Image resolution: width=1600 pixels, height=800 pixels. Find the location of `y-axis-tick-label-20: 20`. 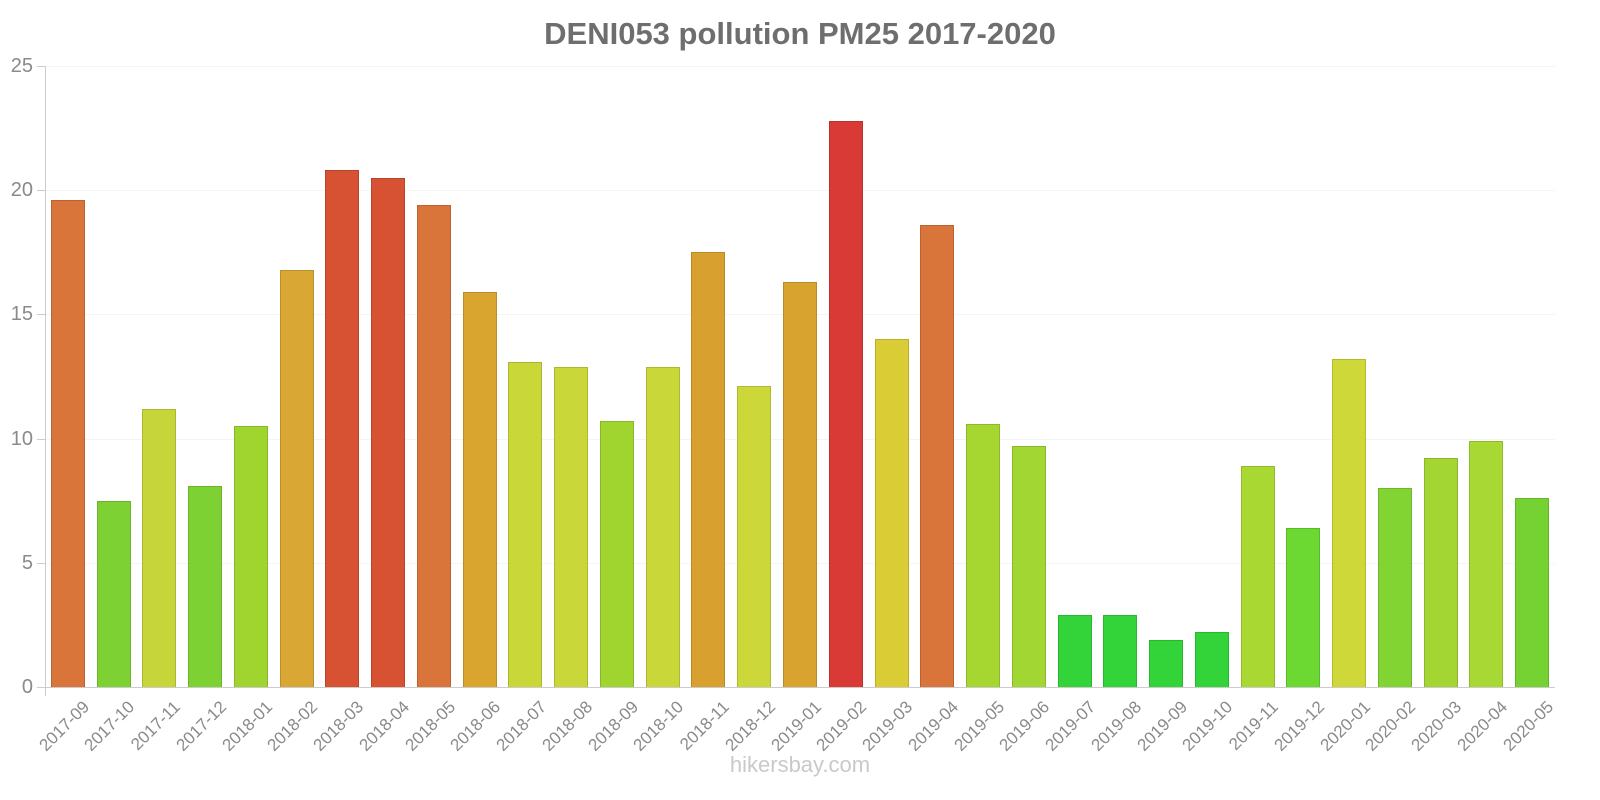

y-axis-tick-label-20: 20 is located at coordinates (21, 190).